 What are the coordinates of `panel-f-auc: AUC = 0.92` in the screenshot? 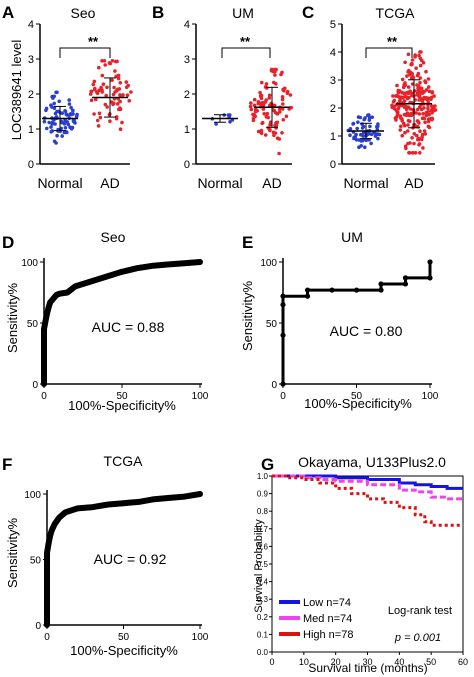 It's located at (130, 559).